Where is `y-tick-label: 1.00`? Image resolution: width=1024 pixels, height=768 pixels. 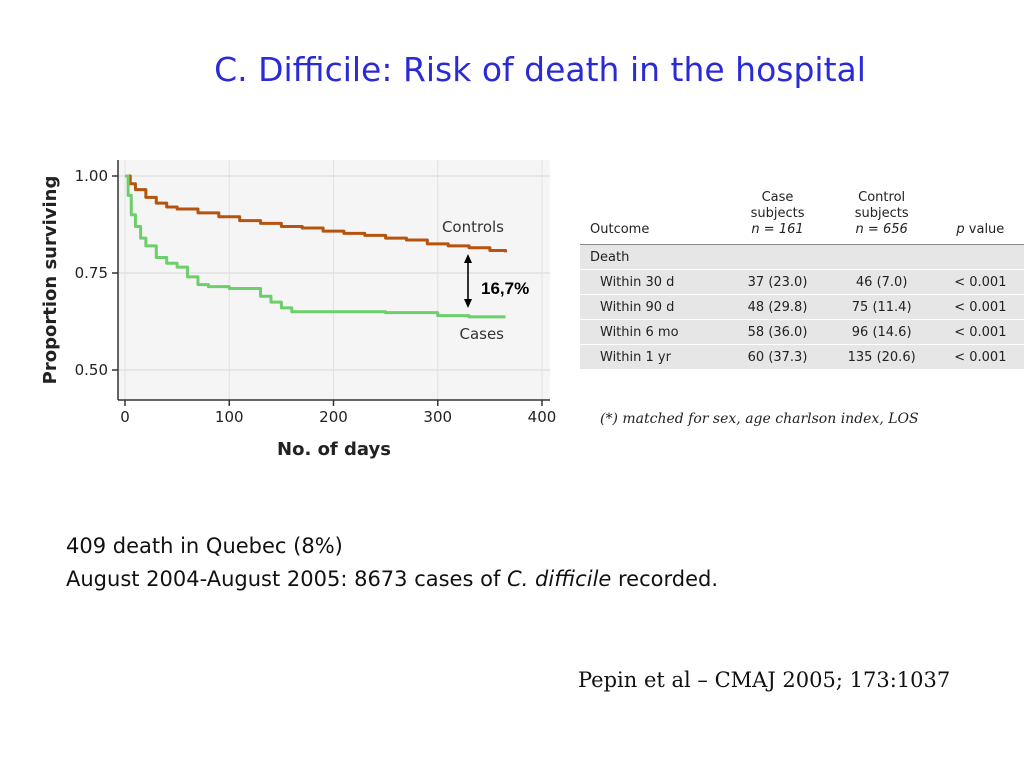 y-tick-label: 1.00 is located at coordinates (91, 176).